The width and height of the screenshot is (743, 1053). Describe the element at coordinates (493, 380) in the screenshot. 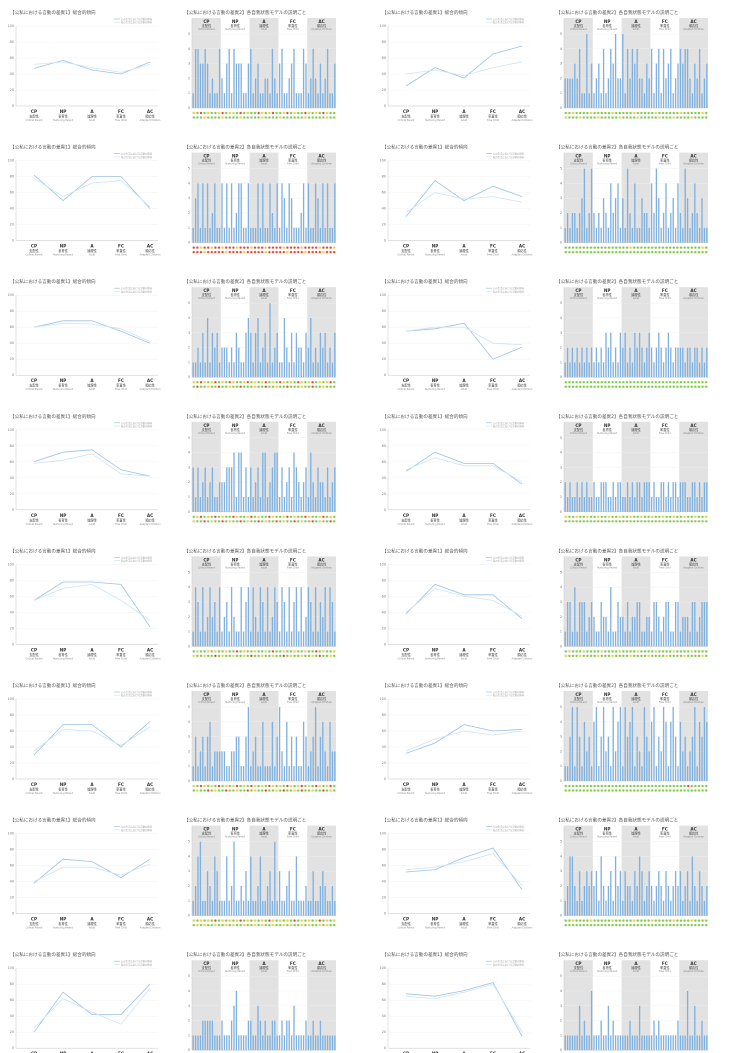

I see `x-cat-code: FC` at that location.